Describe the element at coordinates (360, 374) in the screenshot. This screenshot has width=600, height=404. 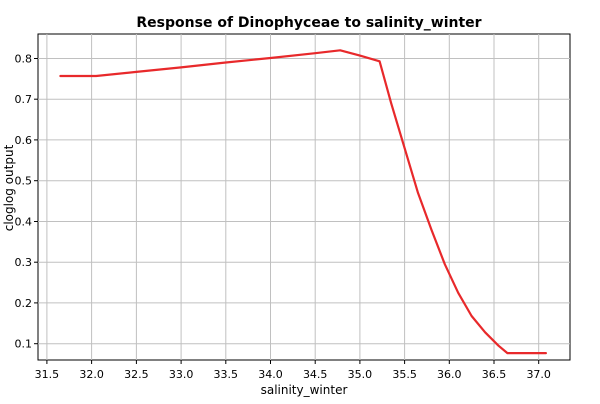
I see `x-tick-label: 35.0` at that location.